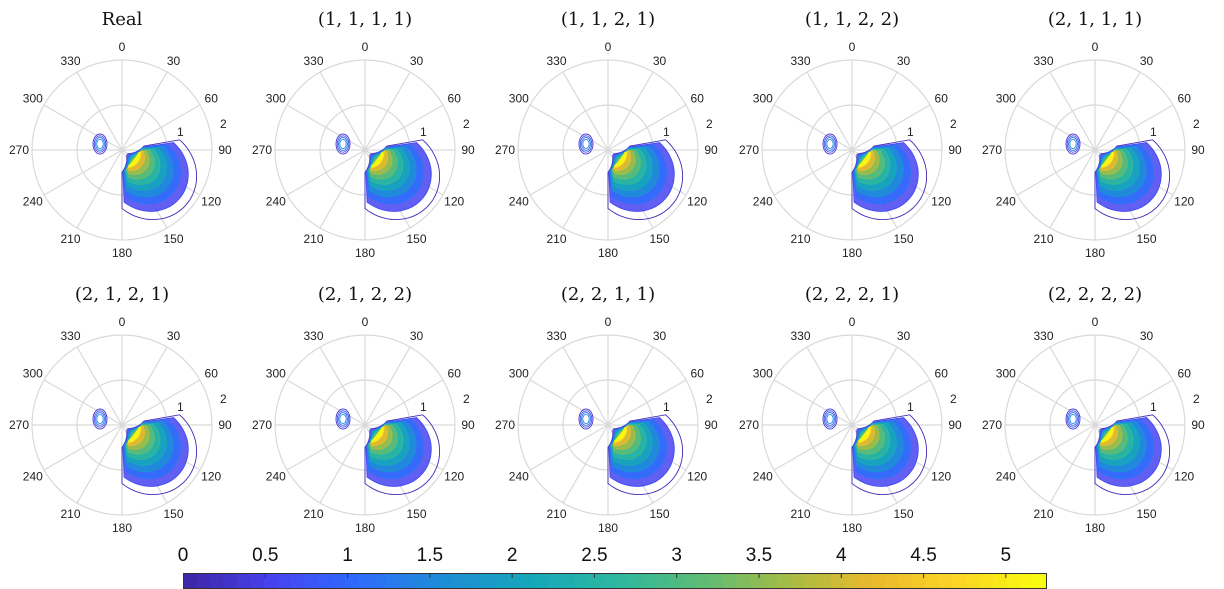 This screenshot has width=1224, height=589. What do you see at coordinates (262, 425) in the screenshot?
I see `angle-tick-label: 270` at bounding box center [262, 425].